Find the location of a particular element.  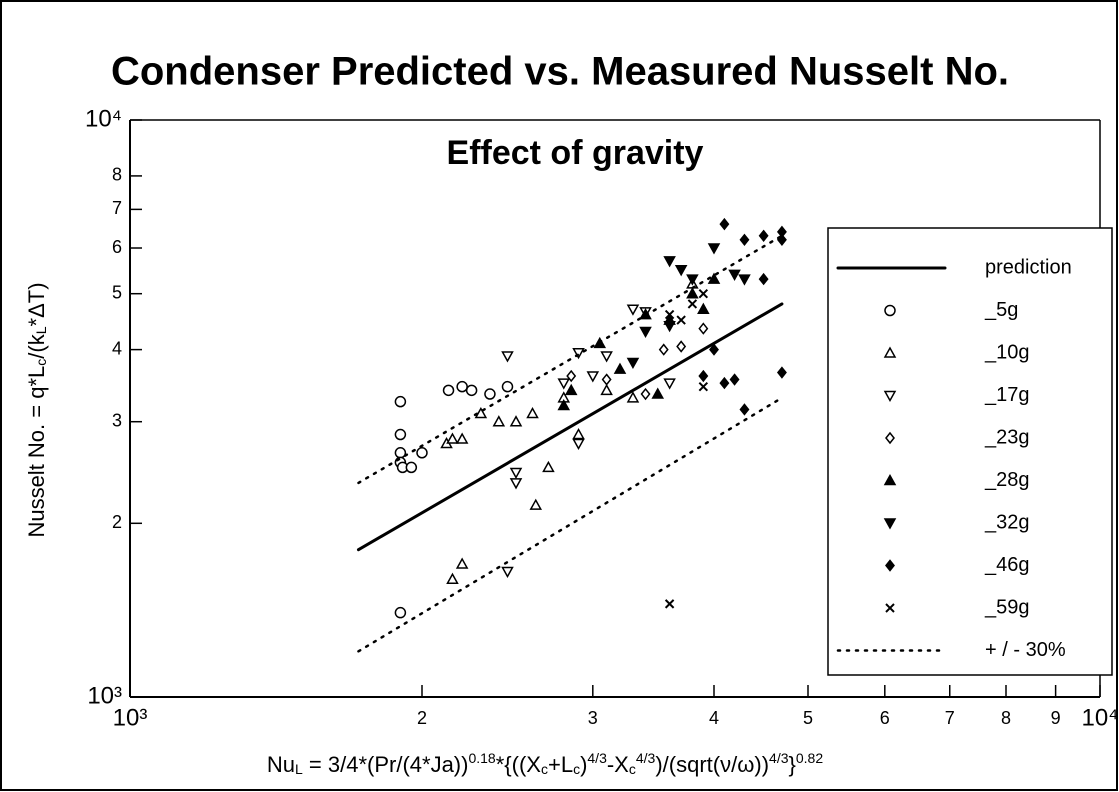

y-tick-label: 5 is located at coordinates (117, 292).